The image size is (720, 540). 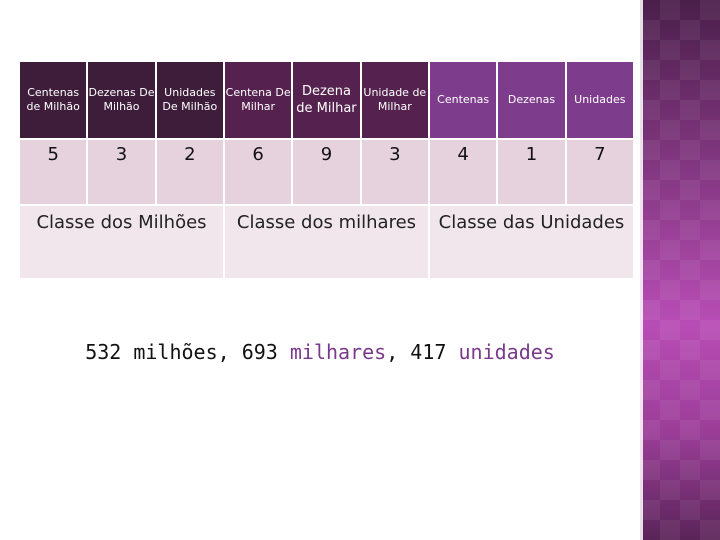 I want to click on digit-row: 5 3 2 6 9 3 4 1 7, so click(x=326, y=172).